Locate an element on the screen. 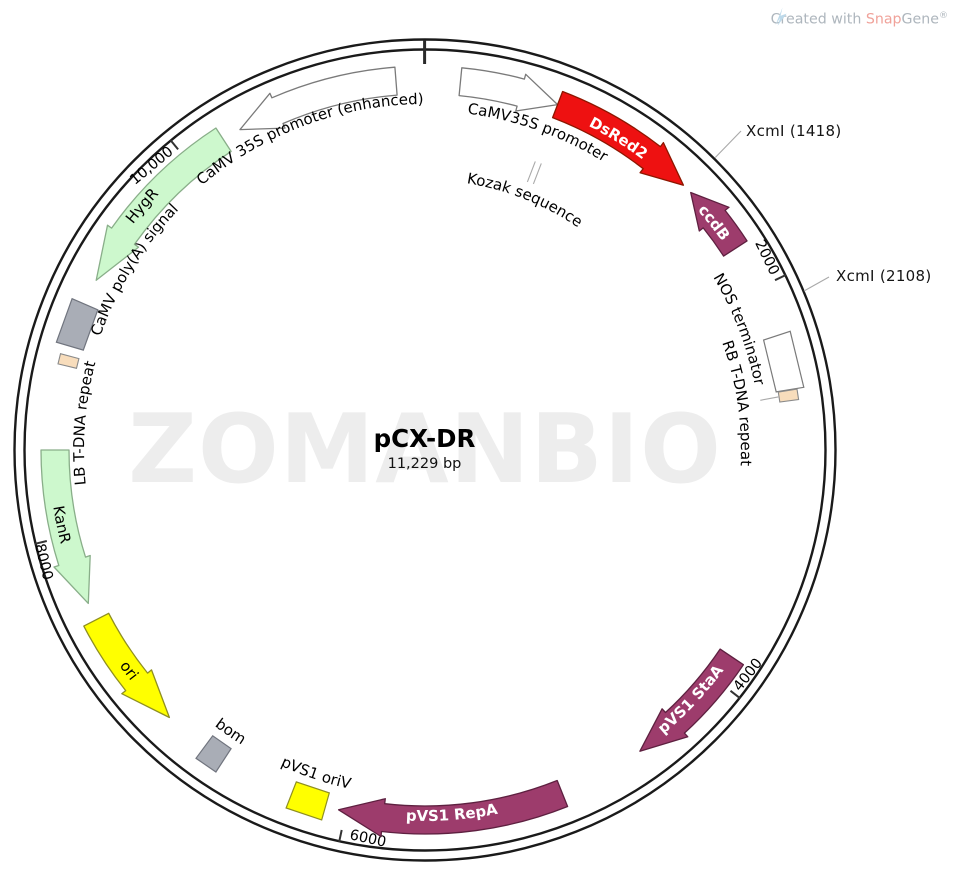 Image resolution: width=957 pixels, height=887 pixels. feature-label-pvs1-oriv: pVS1 oriV is located at coordinates (316, 773).